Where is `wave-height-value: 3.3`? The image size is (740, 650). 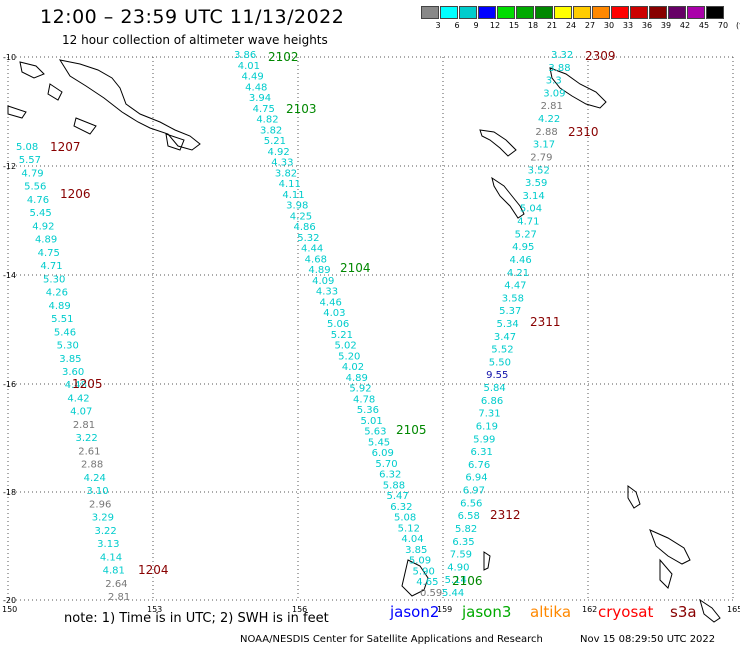 wave-height-value: 3.3 is located at coordinates (554, 81).